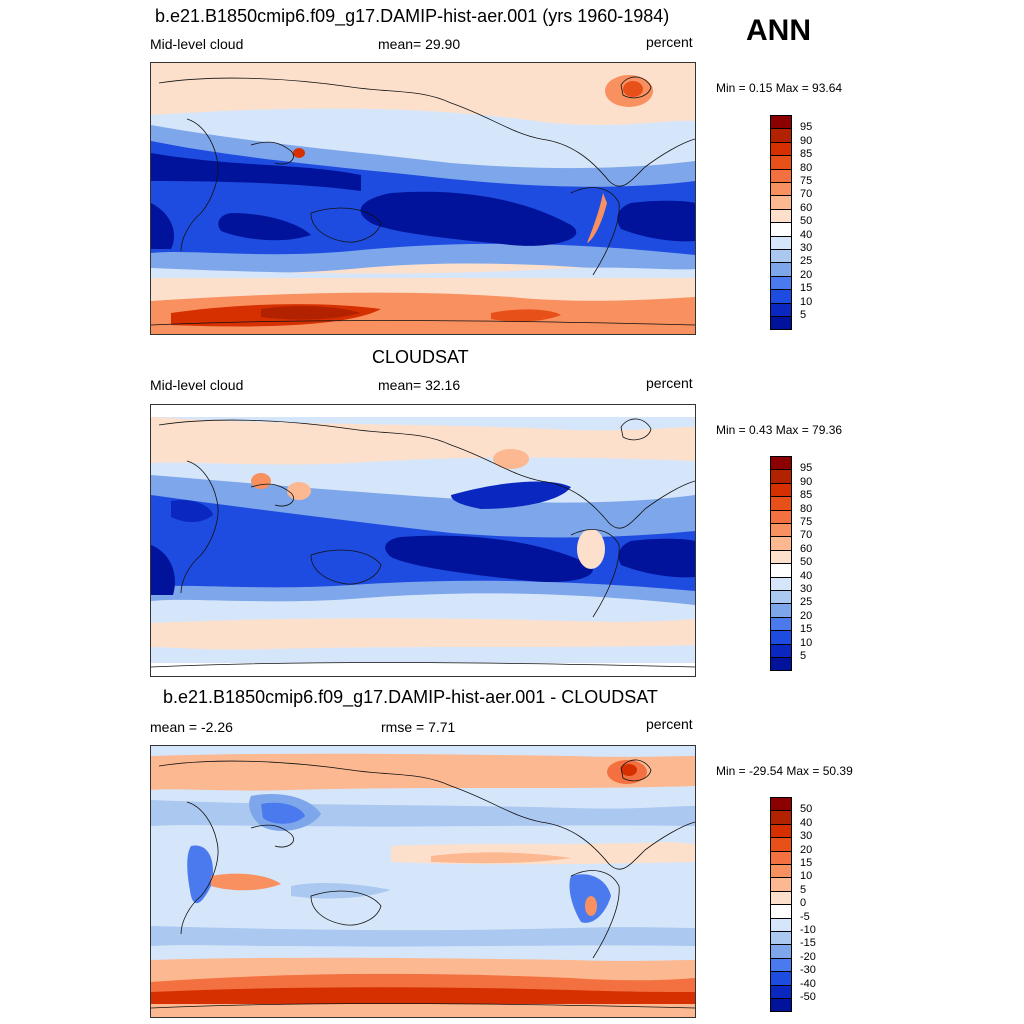 Image resolution: width=1024 pixels, height=1024 pixels. I want to click on mean-label: mean = -2.26, so click(191, 727).